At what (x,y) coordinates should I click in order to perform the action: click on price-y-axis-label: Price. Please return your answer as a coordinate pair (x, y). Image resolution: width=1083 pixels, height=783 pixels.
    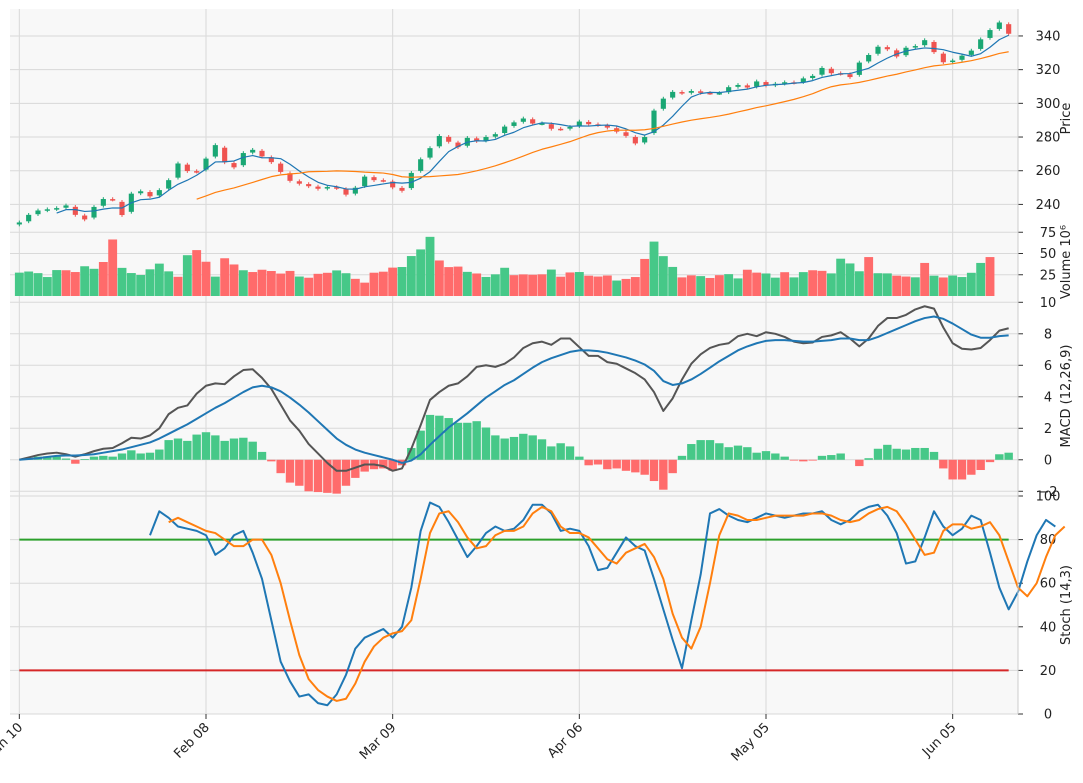
    Looking at the image, I should click on (1066, 119).